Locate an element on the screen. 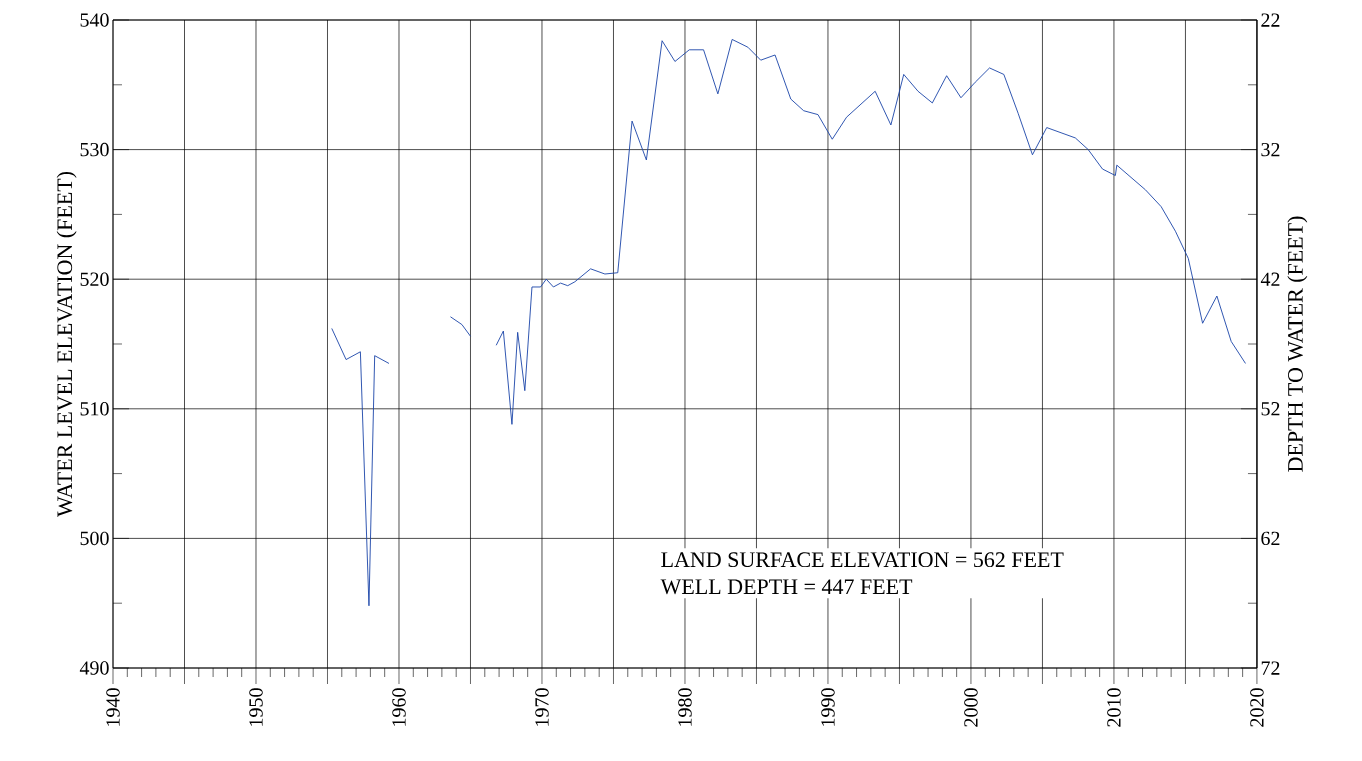  x-tick-label: 1950 is located at coordinates (256, 707).